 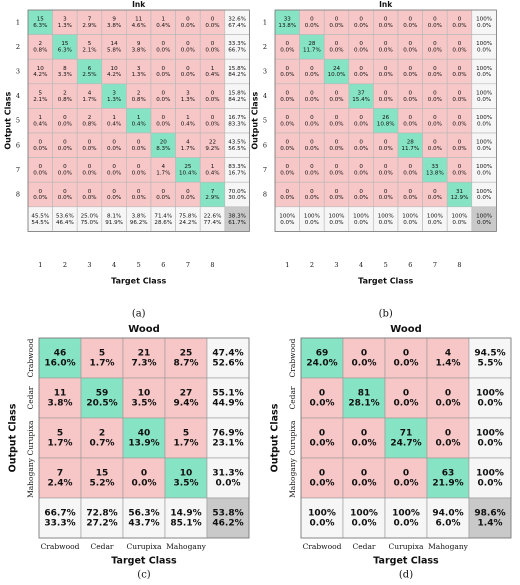 What do you see at coordinates (60, 353) in the screenshot?
I see `cell-count: 46` at bounding box center [60, 353].